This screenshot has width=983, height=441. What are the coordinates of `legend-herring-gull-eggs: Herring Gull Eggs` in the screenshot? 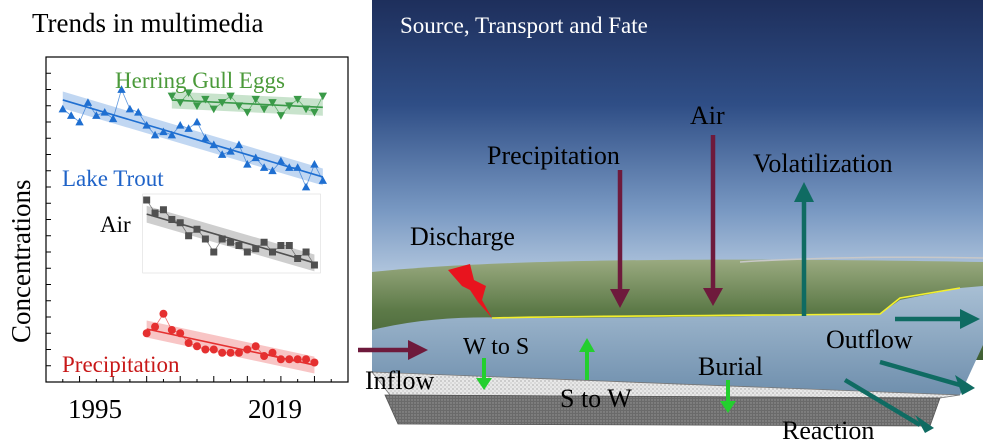 It's located at (200, 80).